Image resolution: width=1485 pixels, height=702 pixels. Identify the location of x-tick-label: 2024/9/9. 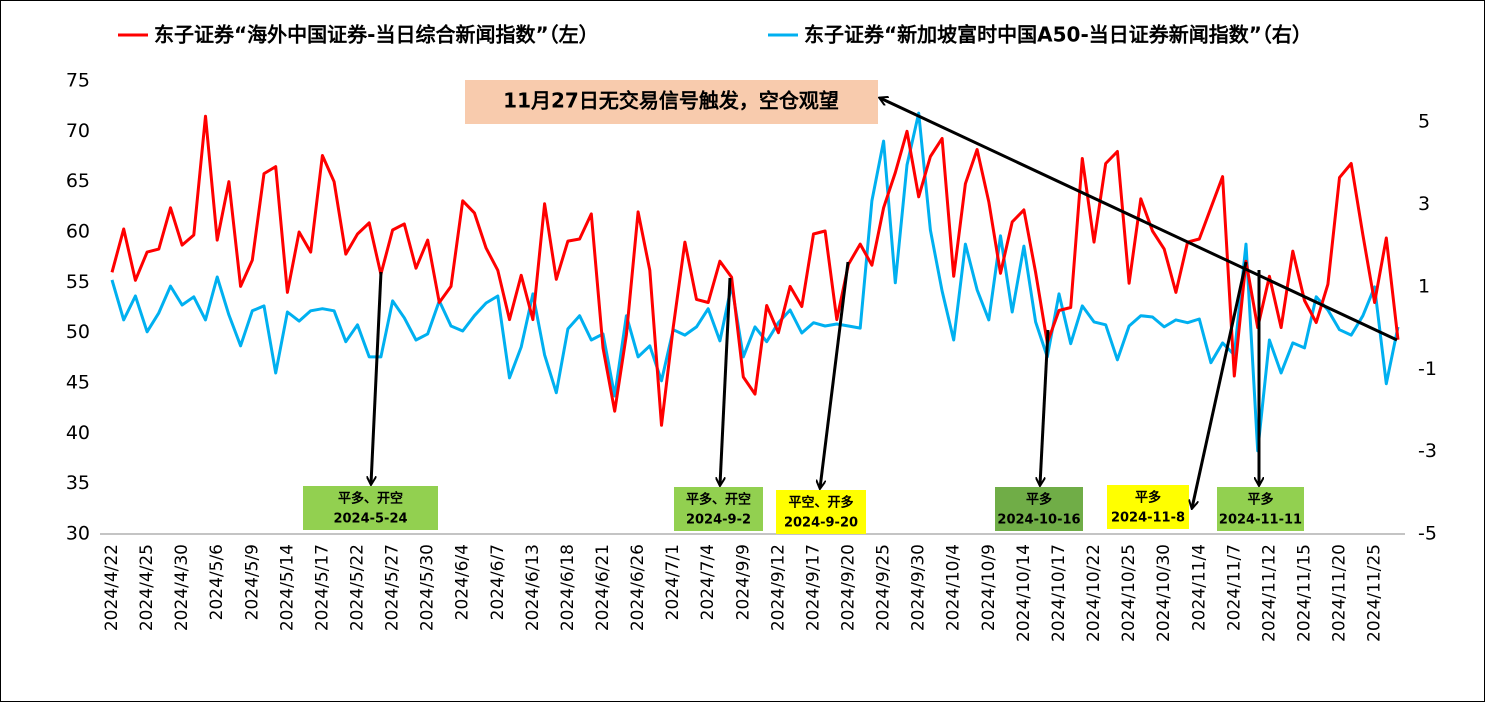
(743, 582).